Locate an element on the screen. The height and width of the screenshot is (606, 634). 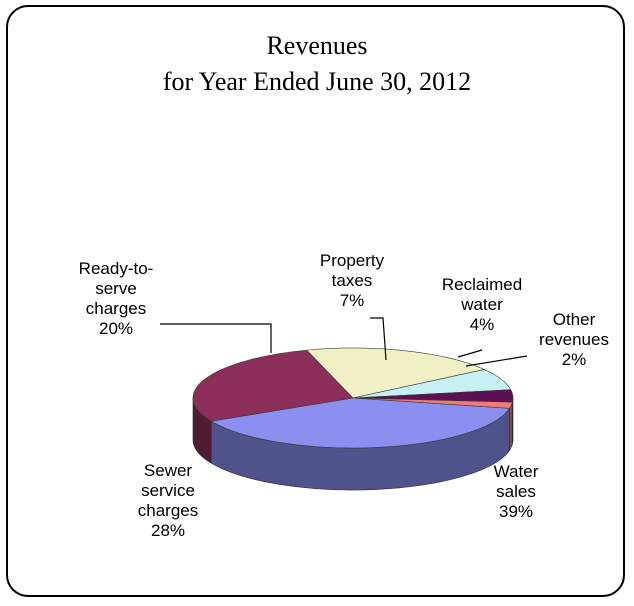
property-taxes-leader-line is located at coordinates (378, 339).